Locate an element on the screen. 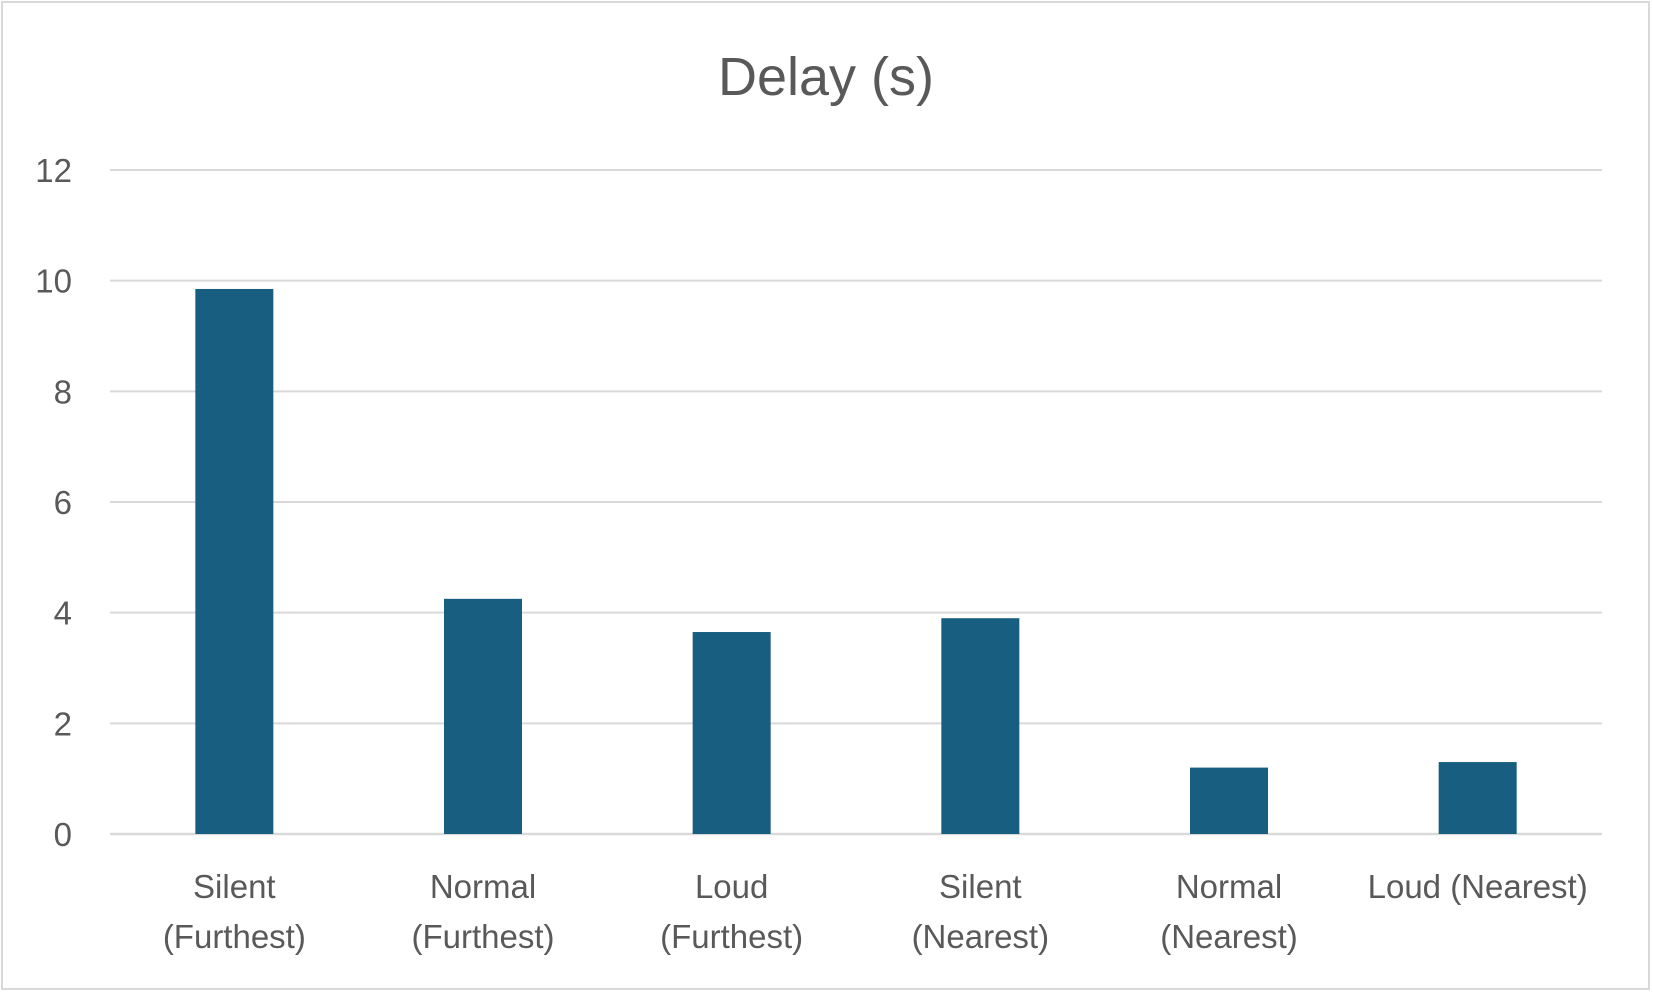 This screenshot has width=1653, height=993. x-category-label-line: Loud (Nearest) is located at coordinates (1478, 886).